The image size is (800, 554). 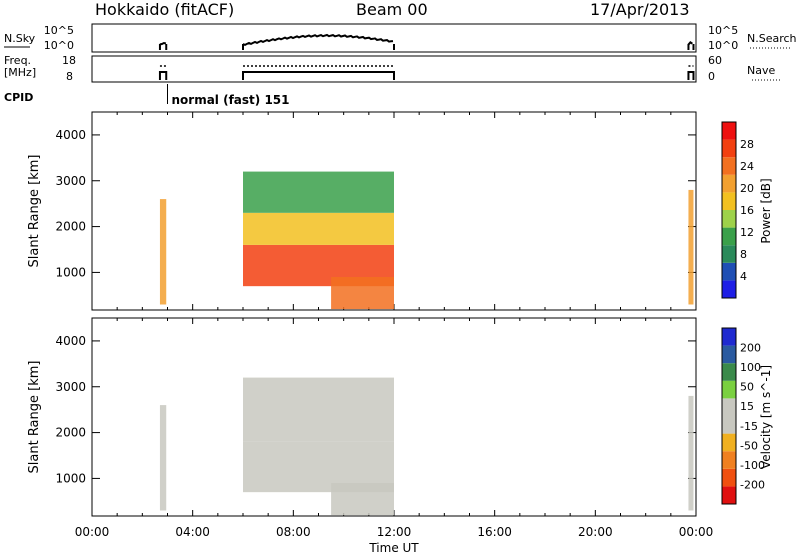 What do you see at coordinates (640, 9) in the screenshot?
I see `date-label: 17/Apr/2013` at bounding box center [640, 9].